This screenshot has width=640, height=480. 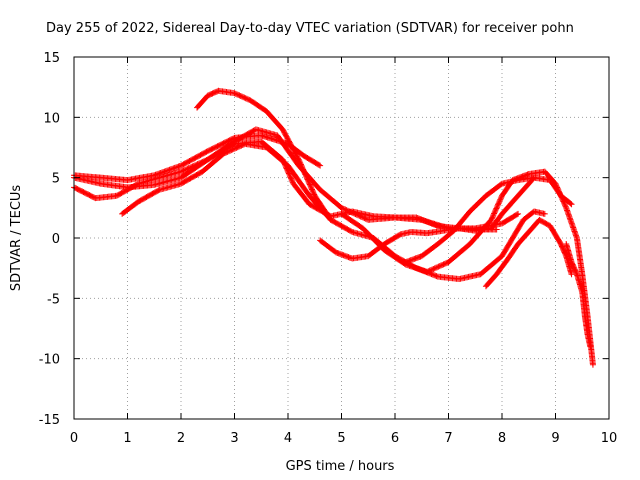 What do you see at coordinates (234, 438) in the screenshot?
I see `x-tick-label: 3` at bounding box center [234, 438].